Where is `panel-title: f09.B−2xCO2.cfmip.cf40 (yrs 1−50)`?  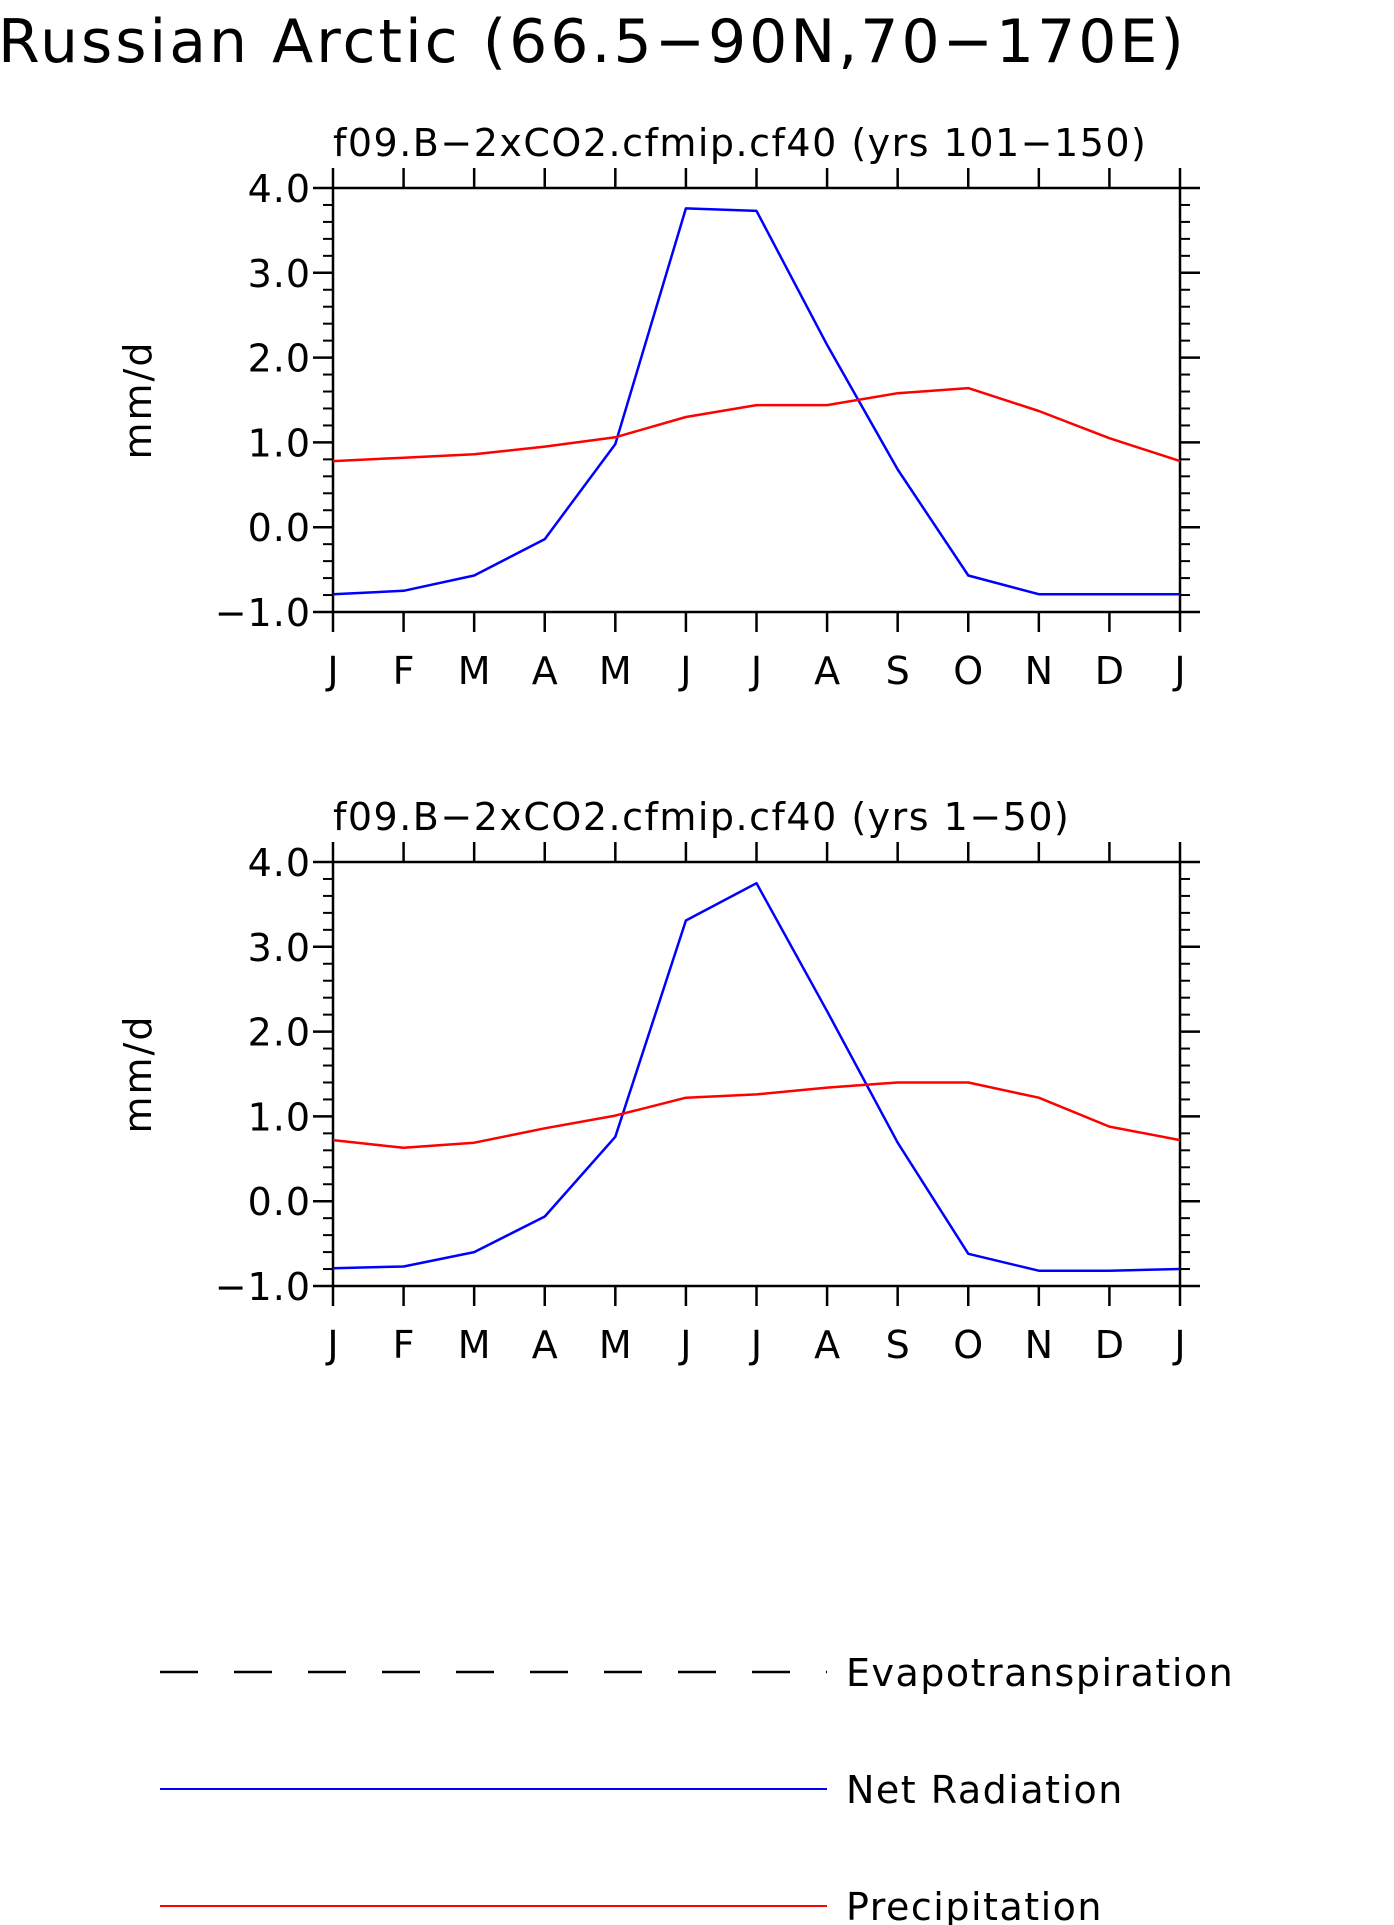 panel-title: f09.B−2xCO2.cfmip.cf40 (yrs 1−50) is located at coordinates (701, 817).